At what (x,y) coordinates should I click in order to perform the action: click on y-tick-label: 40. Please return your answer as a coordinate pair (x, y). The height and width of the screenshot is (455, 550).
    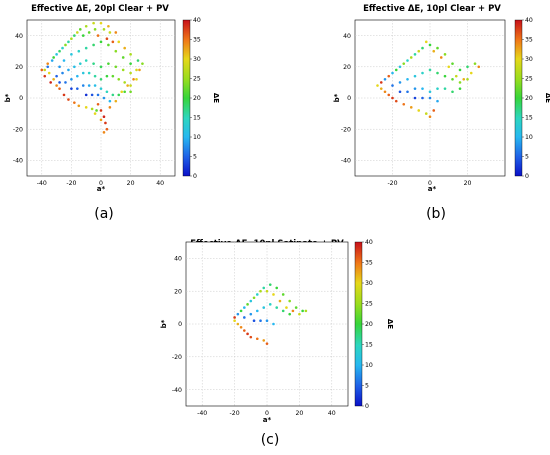
    Looking at the image, I should click on (178, 259).